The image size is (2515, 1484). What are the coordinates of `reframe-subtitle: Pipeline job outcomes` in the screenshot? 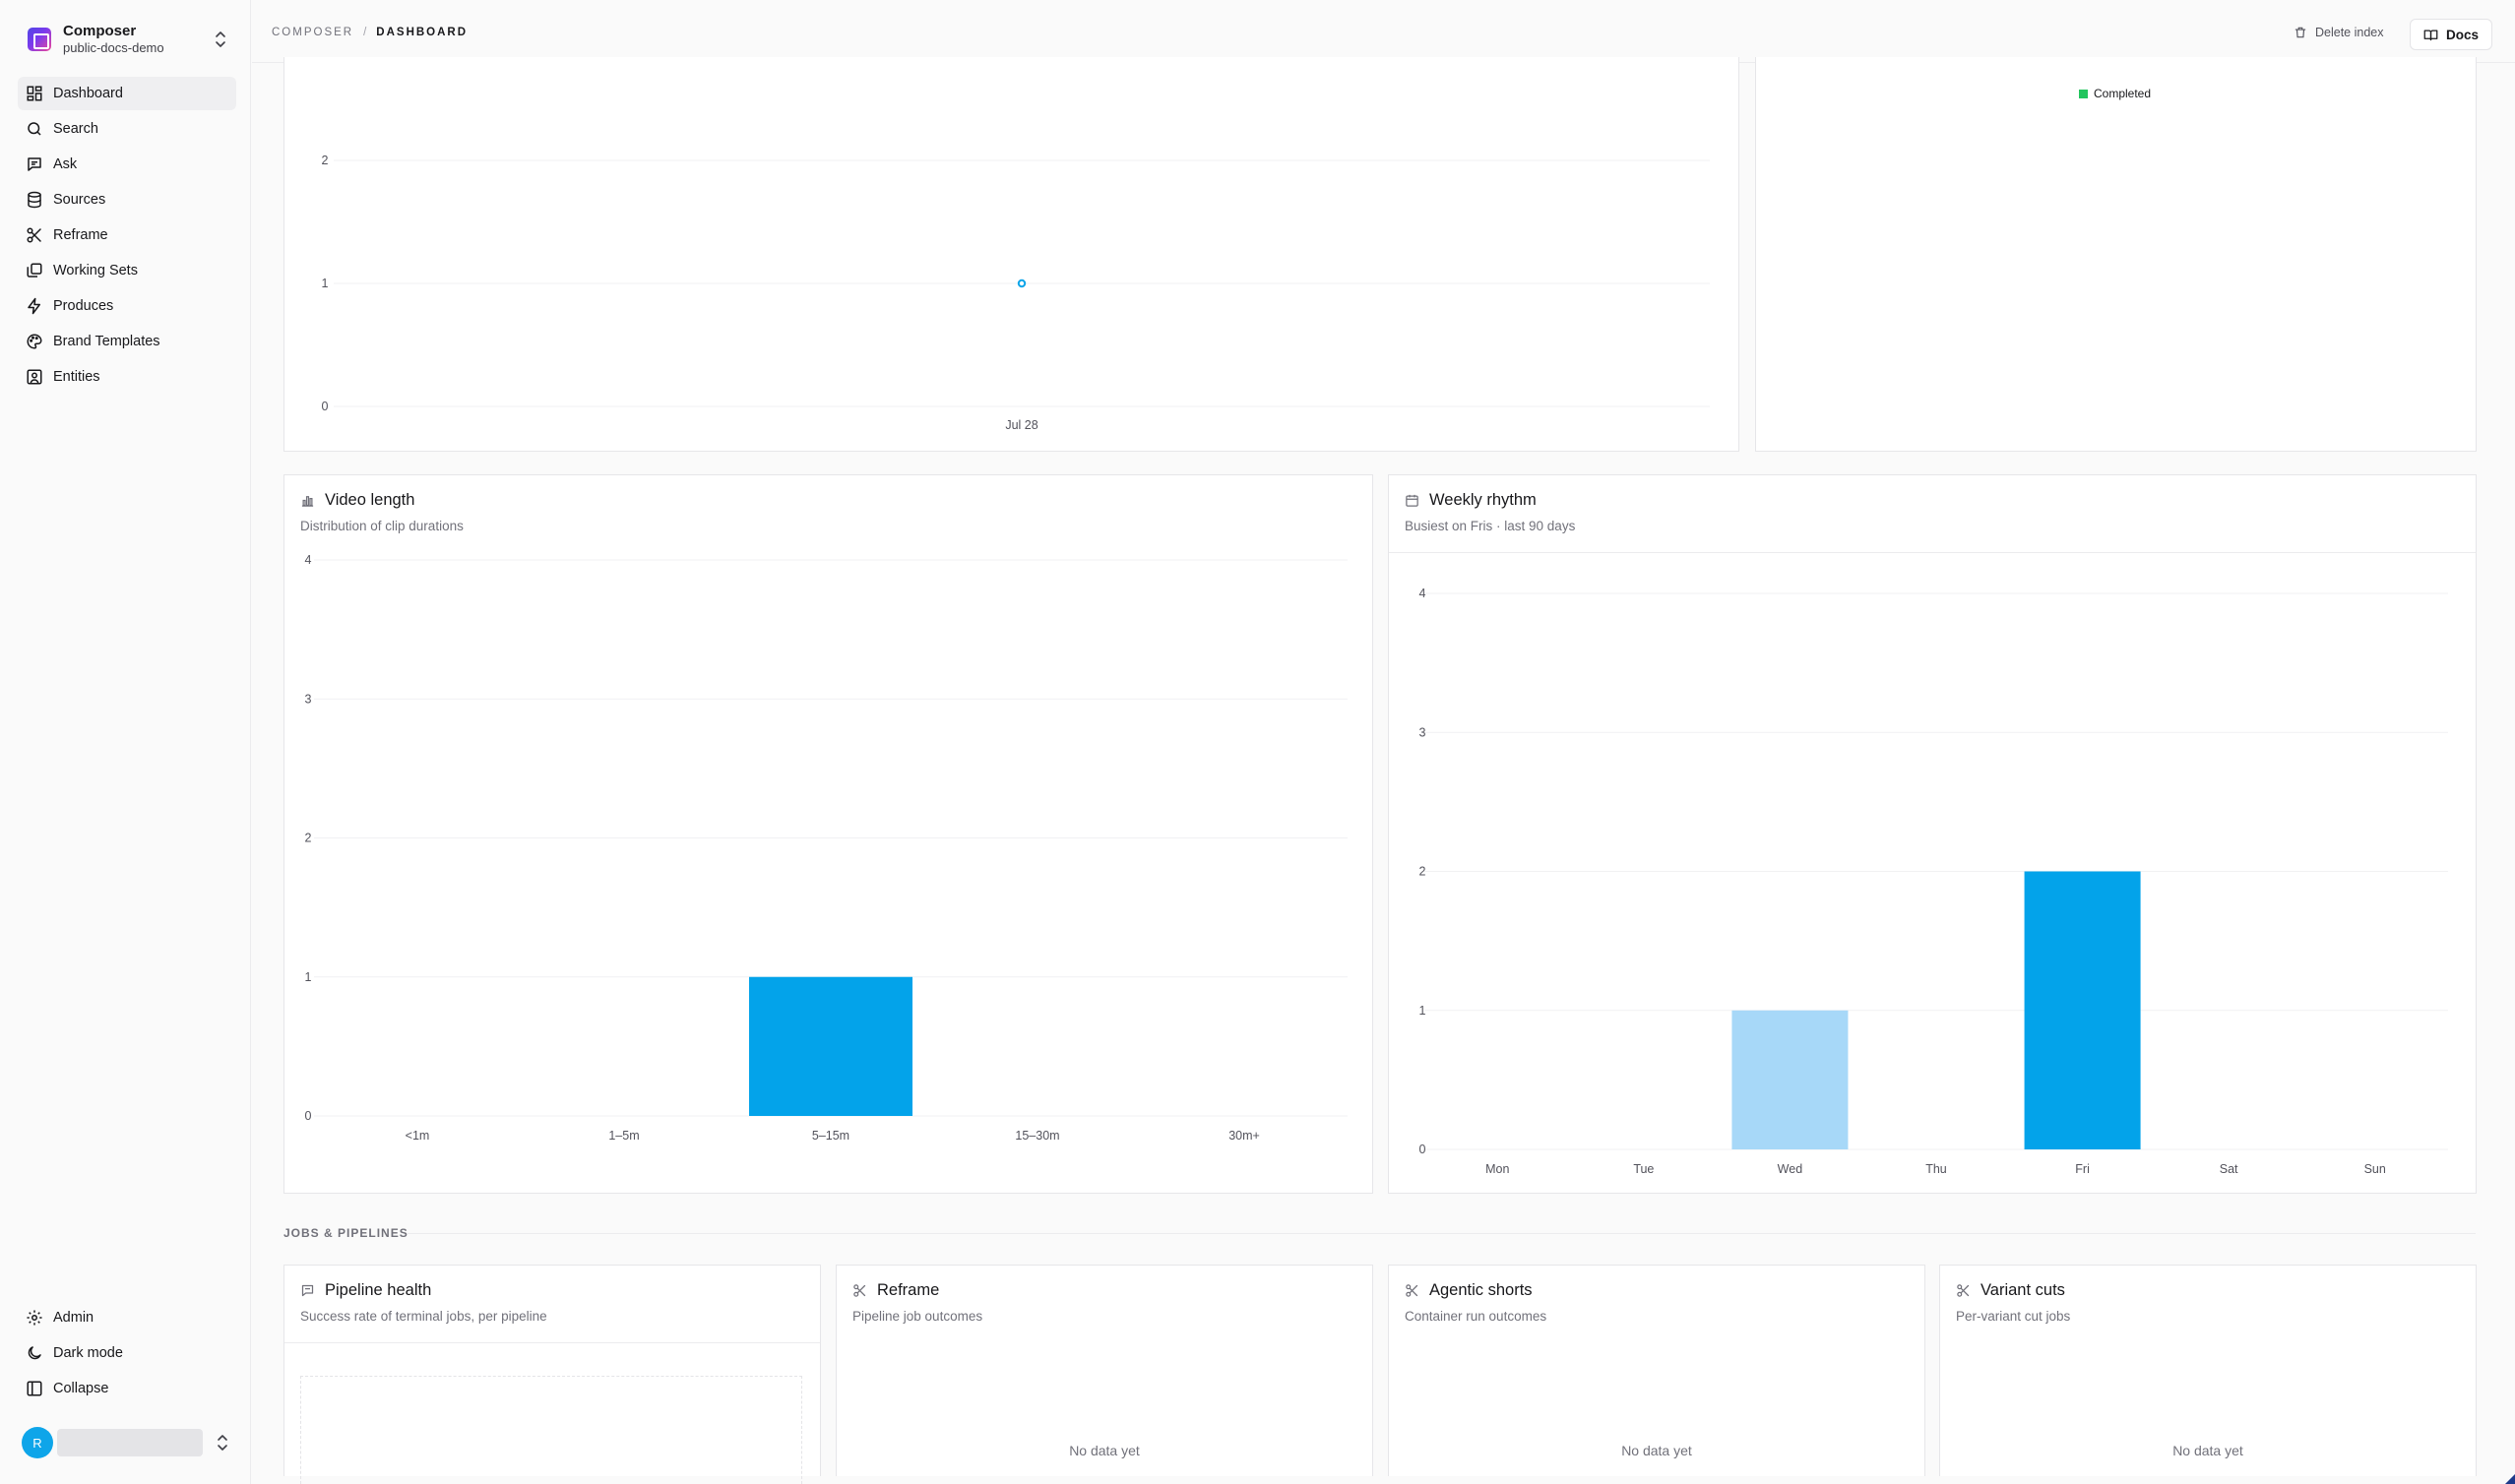 It's located at (917, 1317).